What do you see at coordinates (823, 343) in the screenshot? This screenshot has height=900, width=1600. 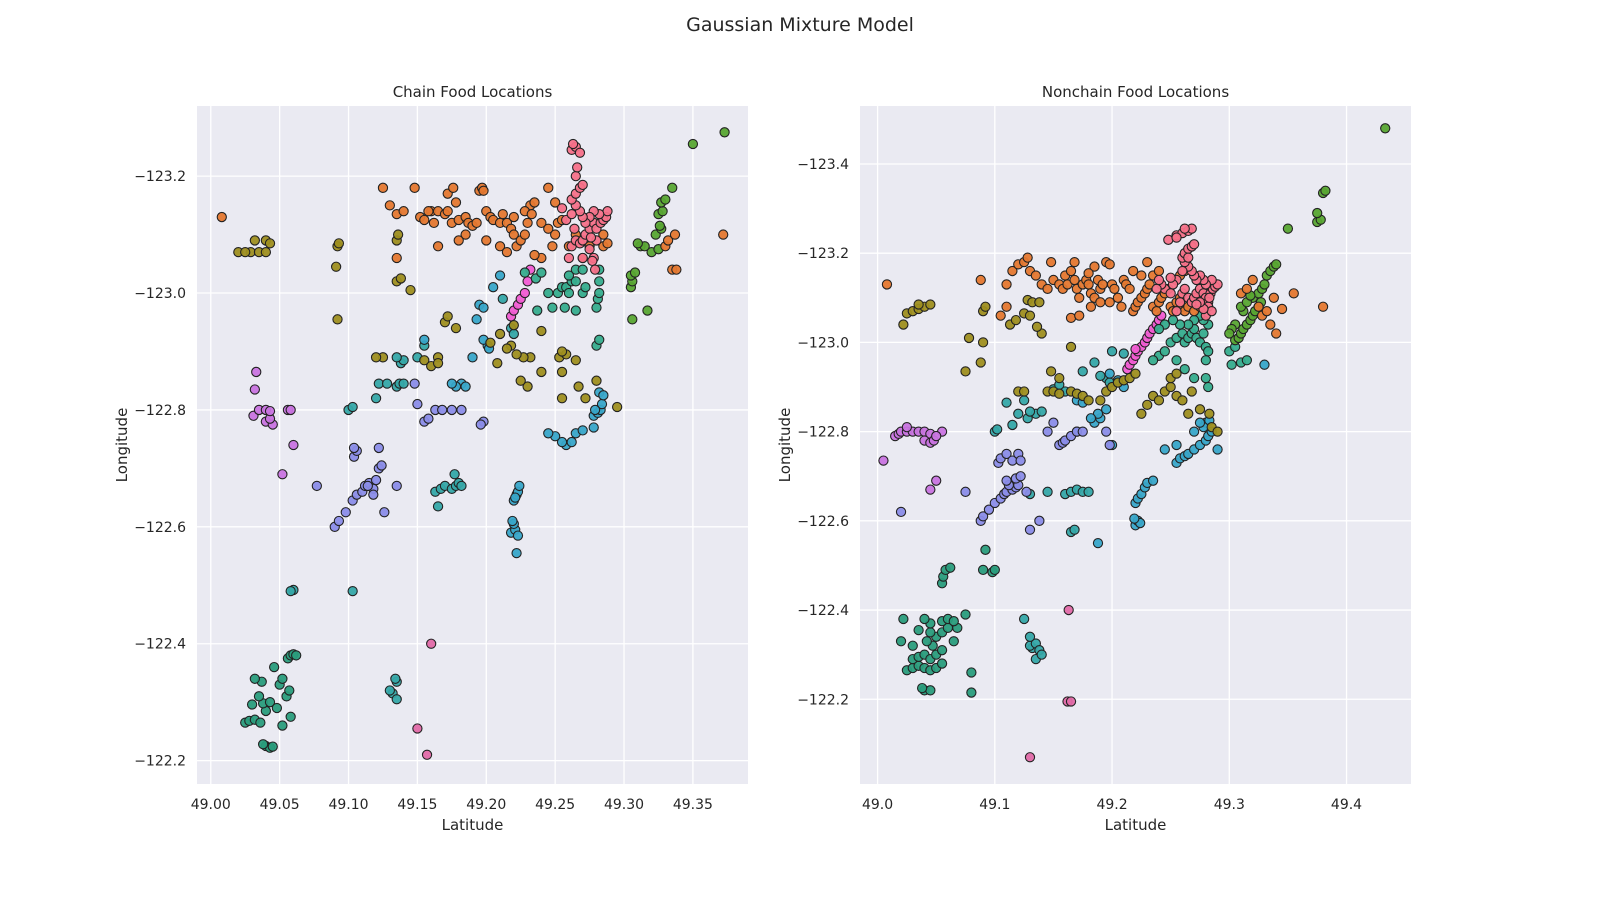 I see `y-tick-label: −123.0` at bounding box center [823, 343].